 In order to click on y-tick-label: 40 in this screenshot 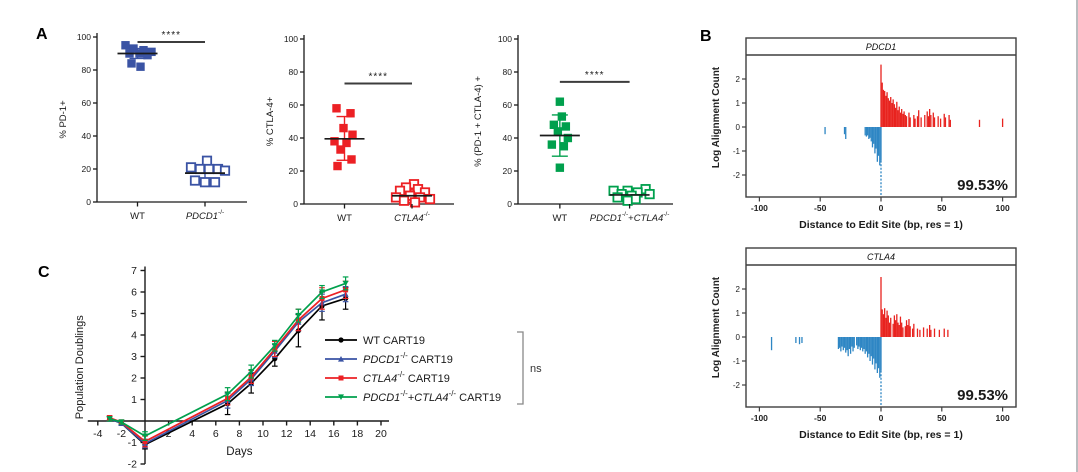, I will do `click(508, 138)`.